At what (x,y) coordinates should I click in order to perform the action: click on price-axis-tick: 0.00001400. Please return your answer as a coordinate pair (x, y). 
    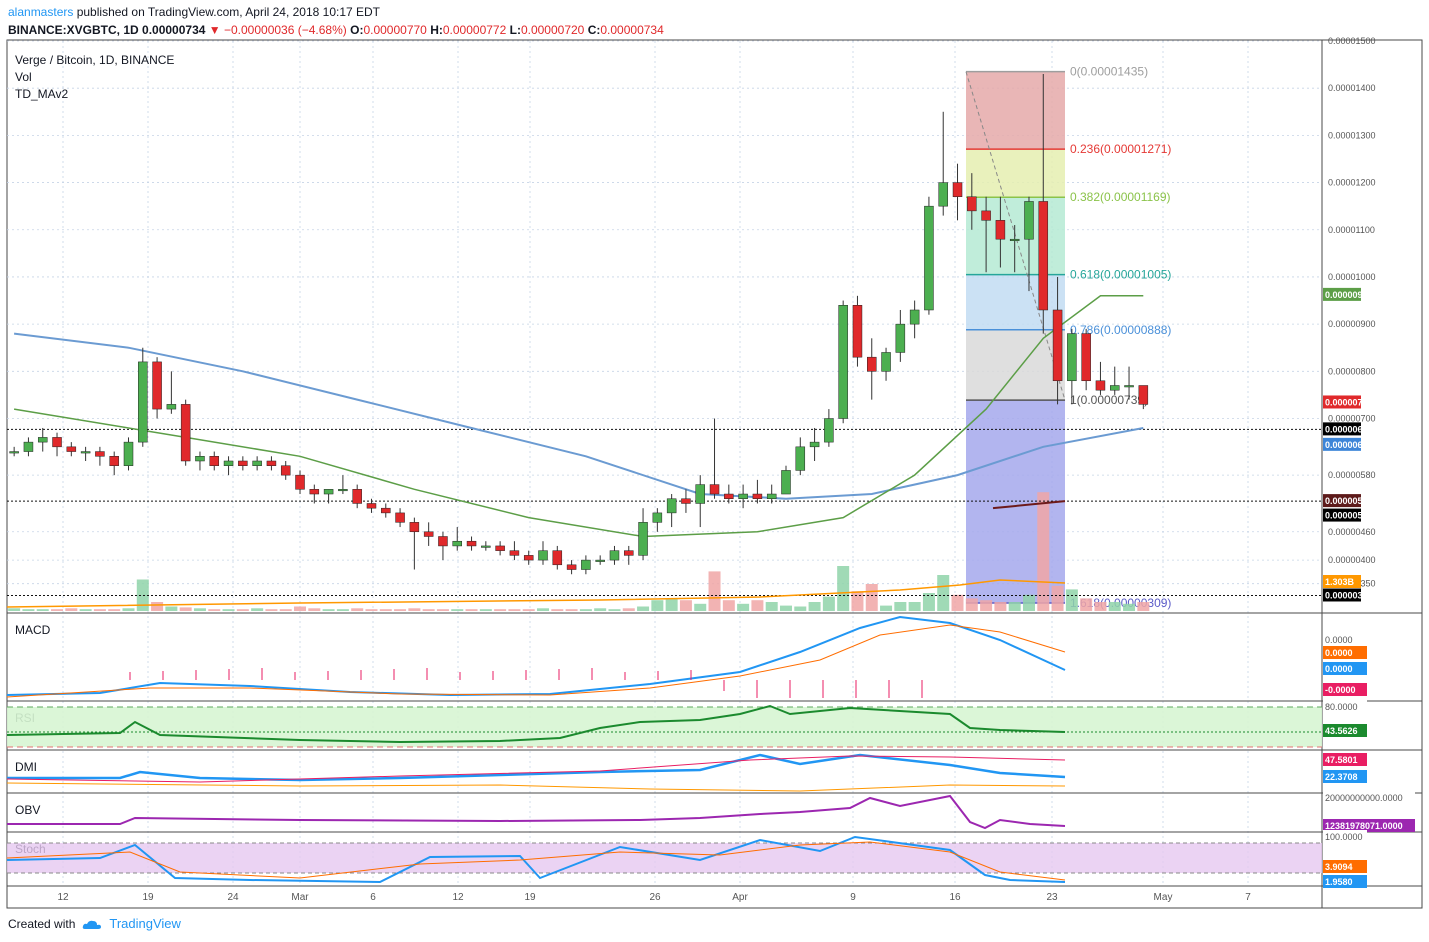
    Looking at the image, I should click on (1352, 88).